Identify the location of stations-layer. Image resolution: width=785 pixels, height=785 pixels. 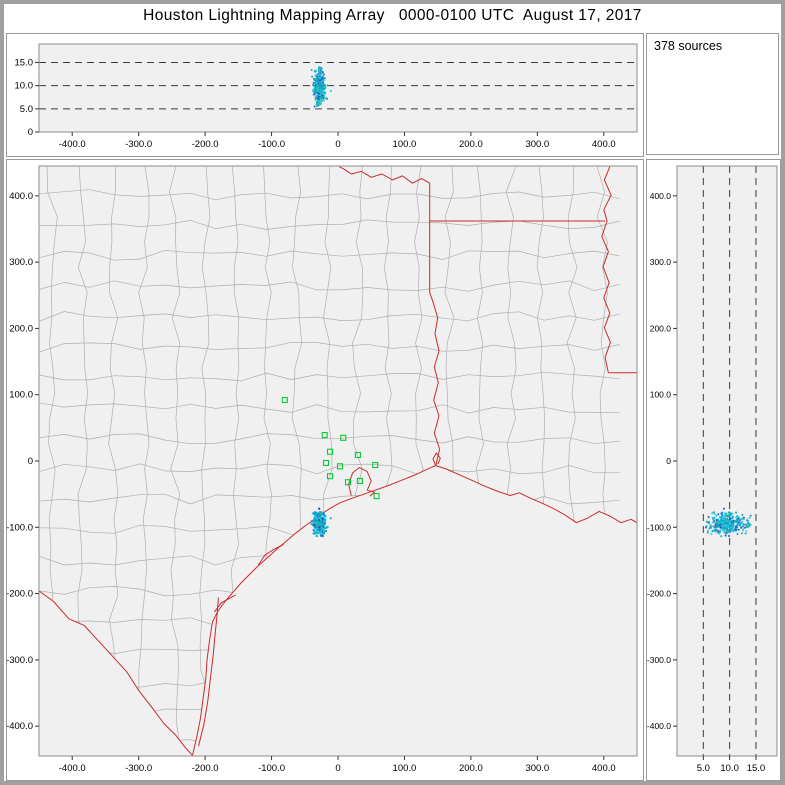
(330, 448).